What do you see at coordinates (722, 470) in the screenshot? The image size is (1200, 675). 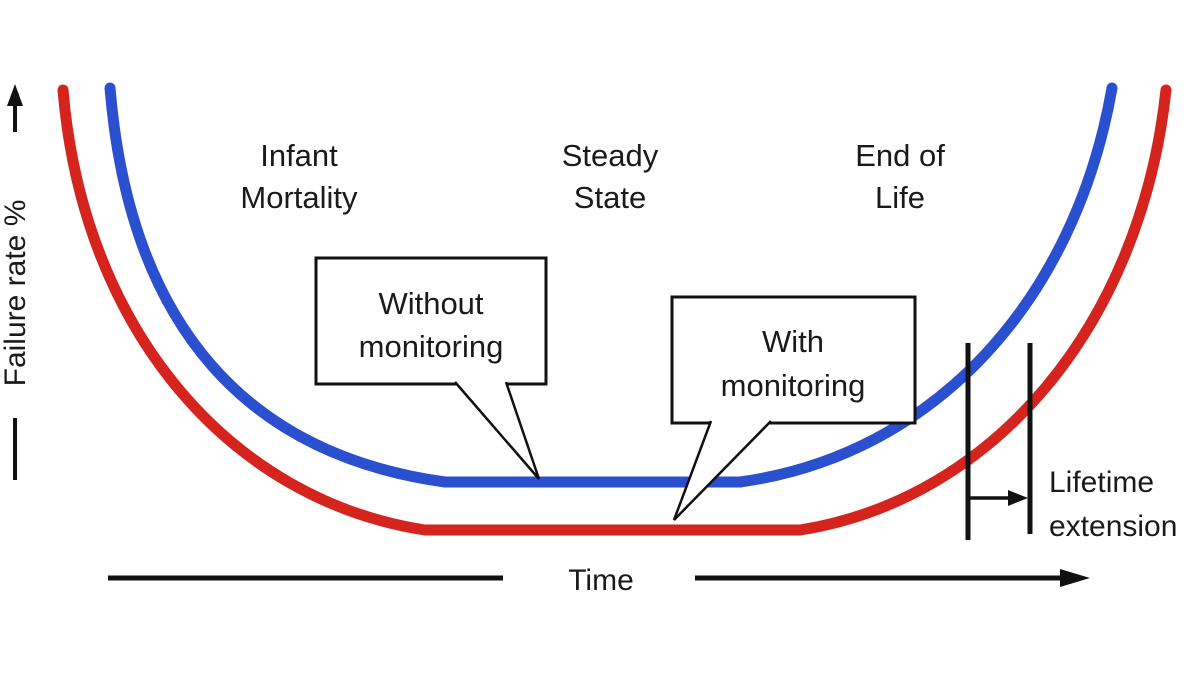 I see `with-monitoring-callout-tail` at bounding box center [722, 470].